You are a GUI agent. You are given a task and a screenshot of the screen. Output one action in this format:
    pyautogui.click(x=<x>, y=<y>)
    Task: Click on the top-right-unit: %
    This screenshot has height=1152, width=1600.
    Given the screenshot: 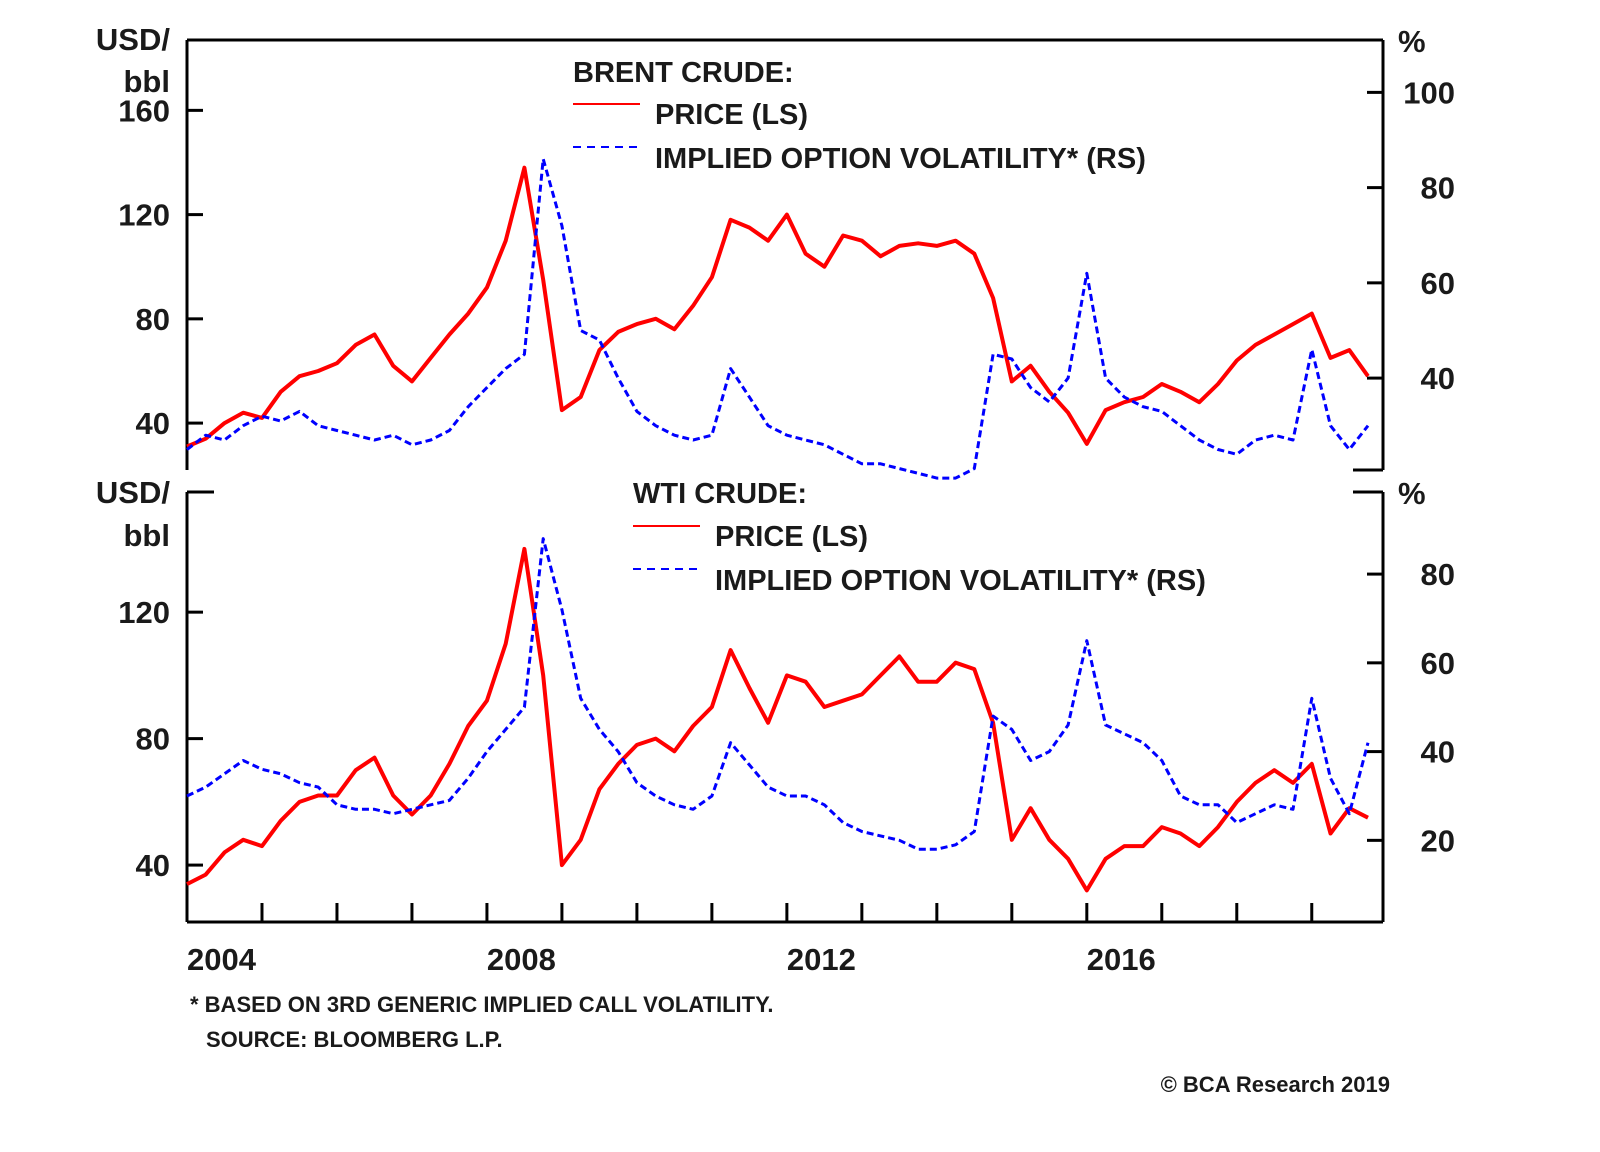 What is the action you would take?
    pyautogui.click(x=1412, y=41)
    